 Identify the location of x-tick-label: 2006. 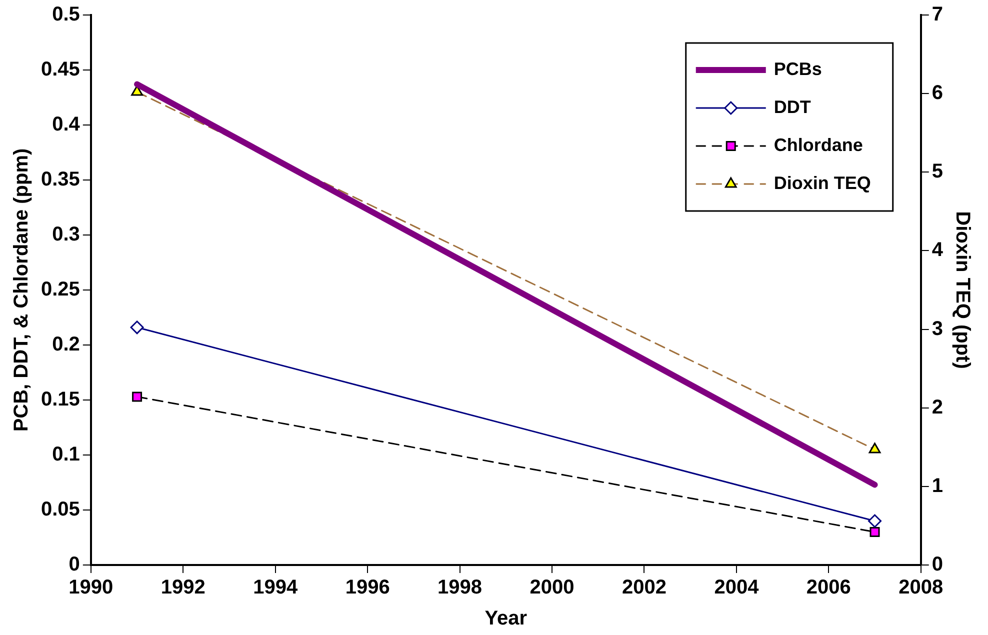
(828, 587).